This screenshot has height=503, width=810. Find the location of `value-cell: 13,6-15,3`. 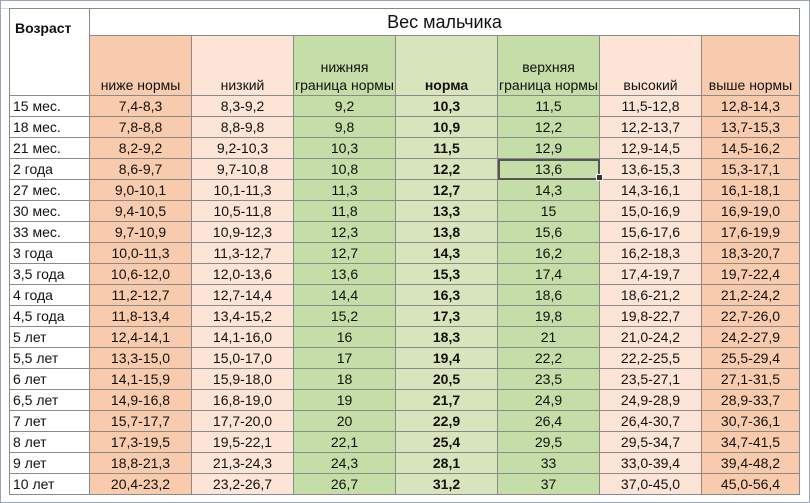

value-cell: 13,6-15,3 is located at coordinates (650, 169).